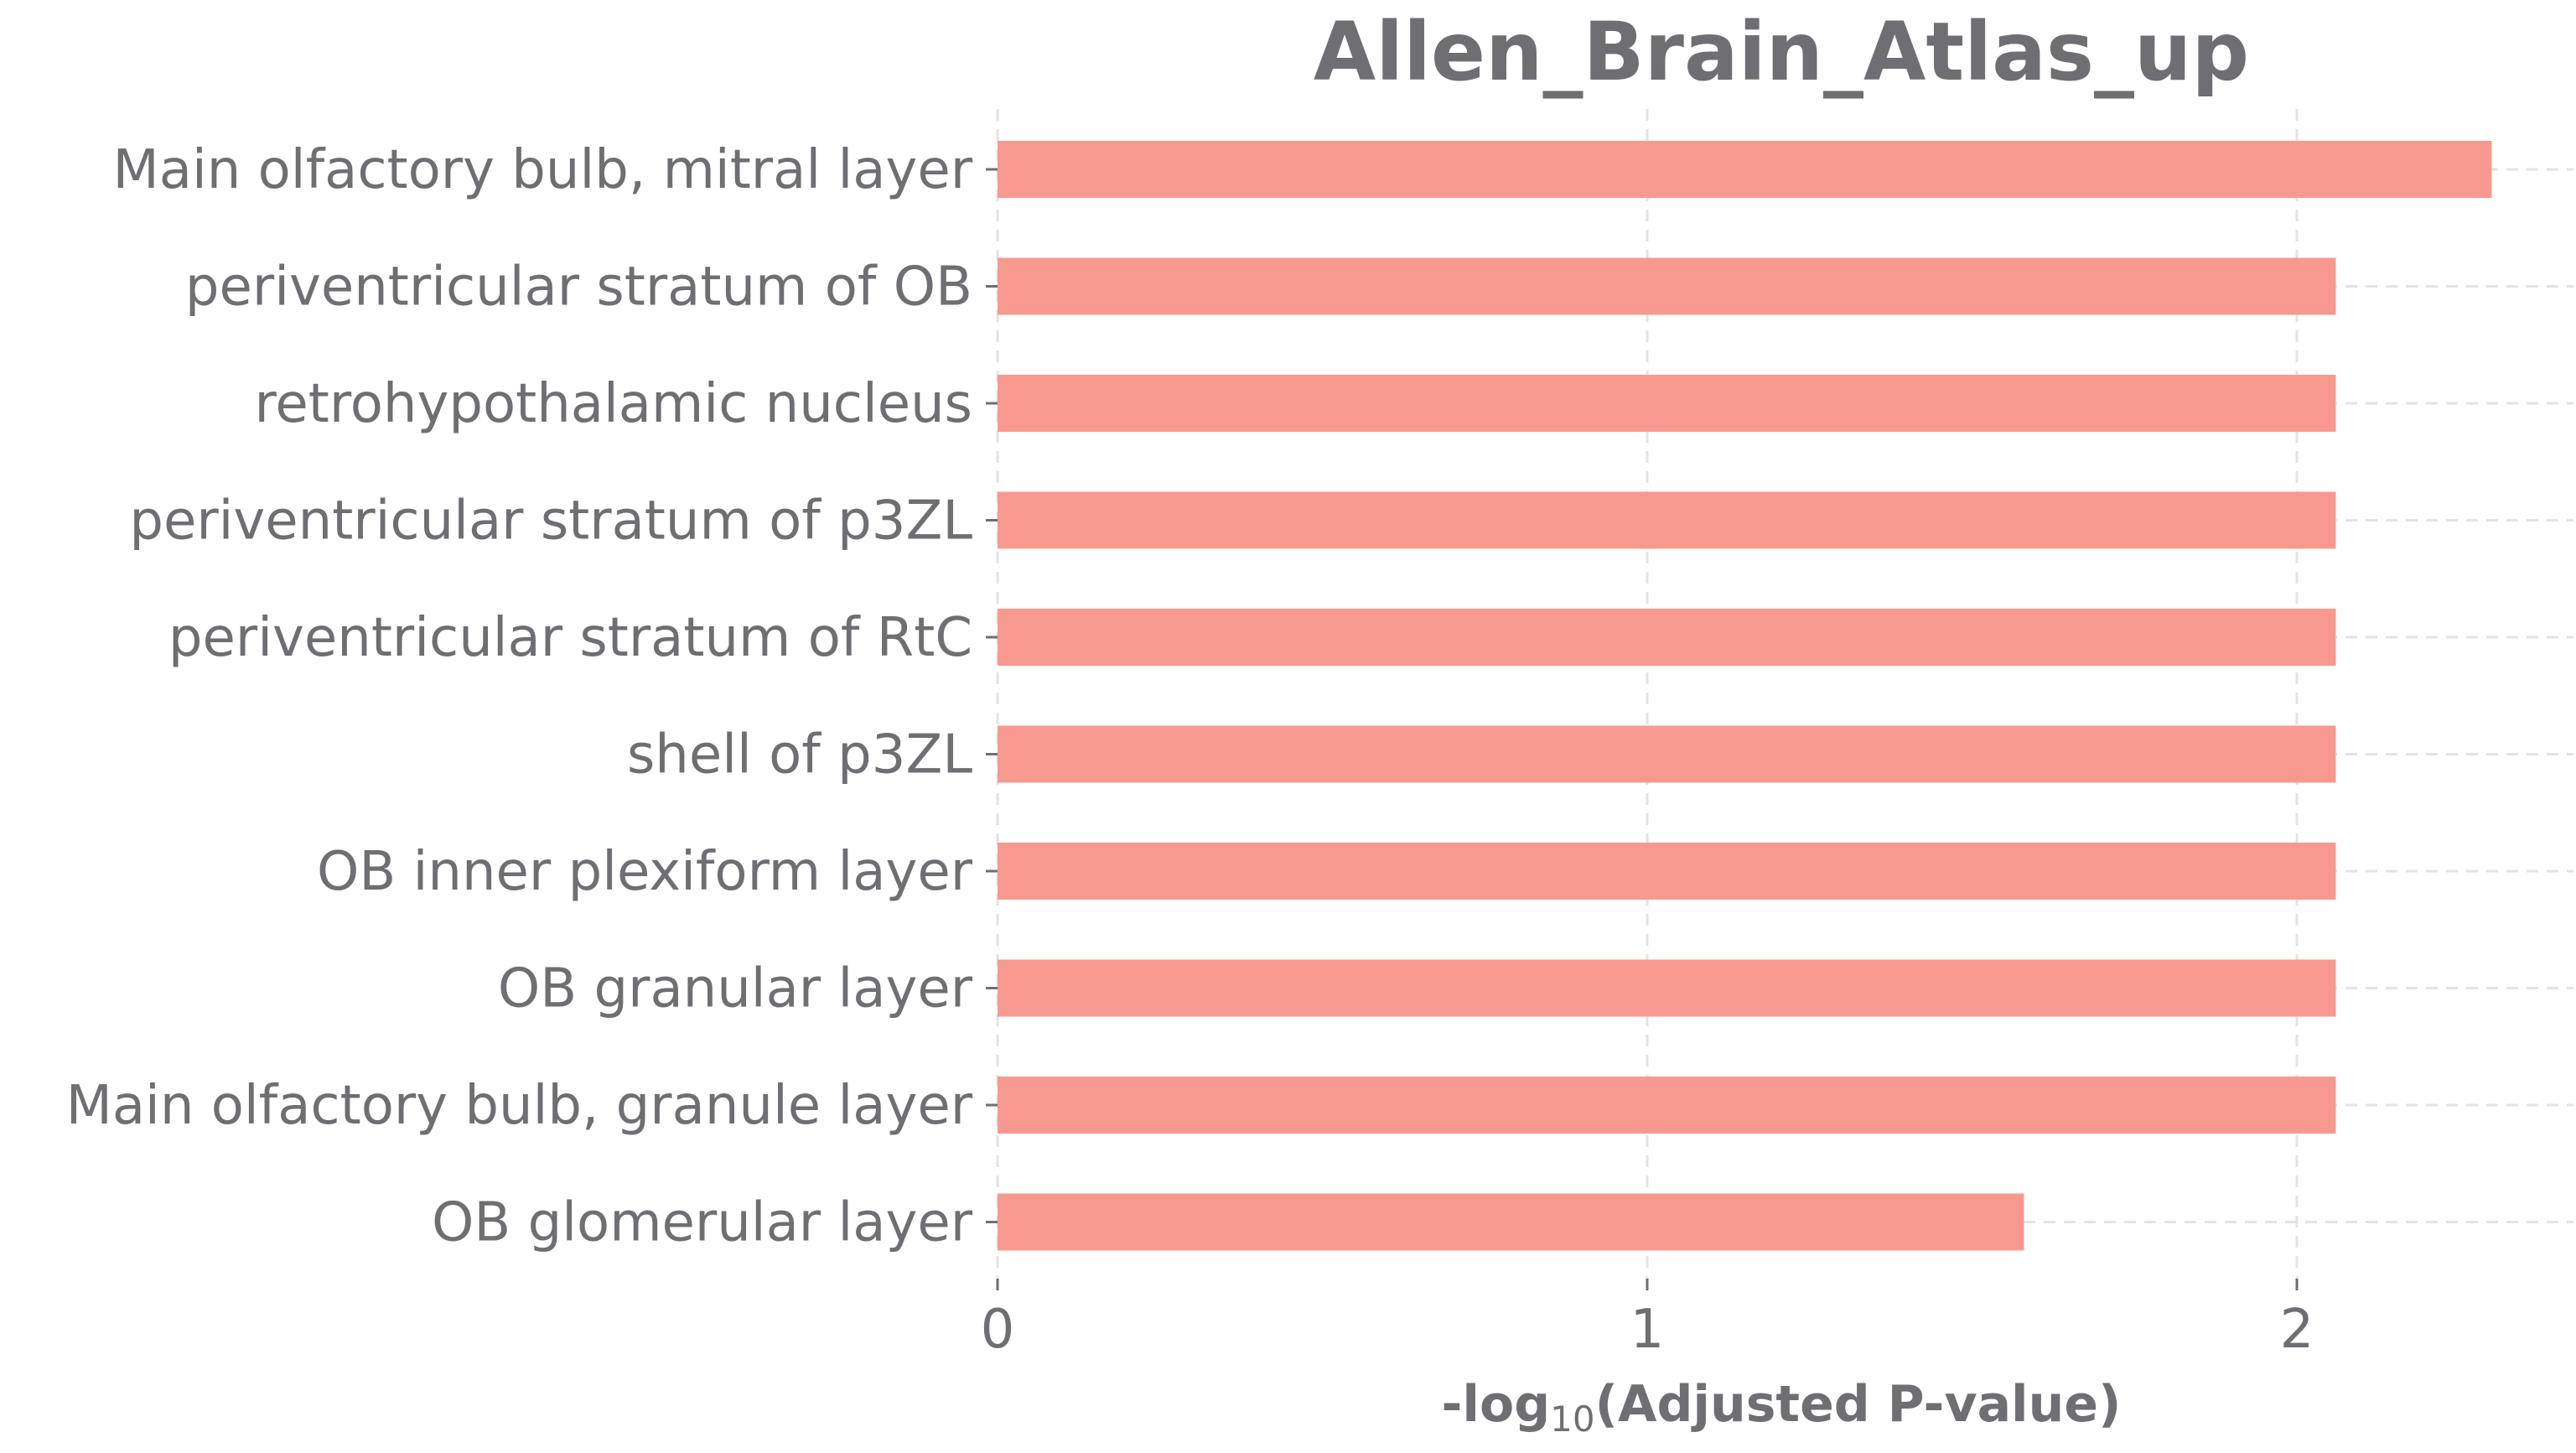 The image size is (2576, 1453). What do you see at coordinates (578, 288) in the screenshot?
I see `category-label: periventricular stratum of OB` at bounding box center [578, 288].